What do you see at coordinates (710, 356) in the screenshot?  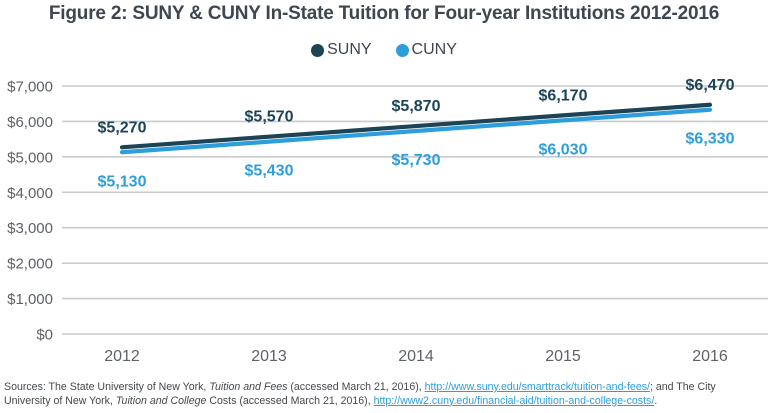 I see `x-axis-tick-label: 2016` at bounding box center [710, 356].